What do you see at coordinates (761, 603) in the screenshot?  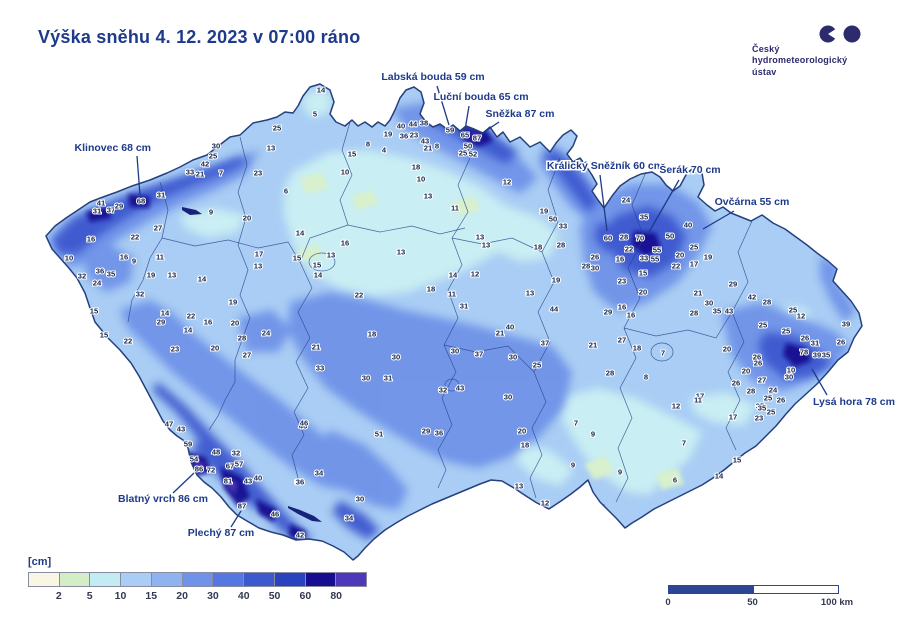 I see `scalebar-labels: 0 50 100 km` at bounding box center [761, 603].